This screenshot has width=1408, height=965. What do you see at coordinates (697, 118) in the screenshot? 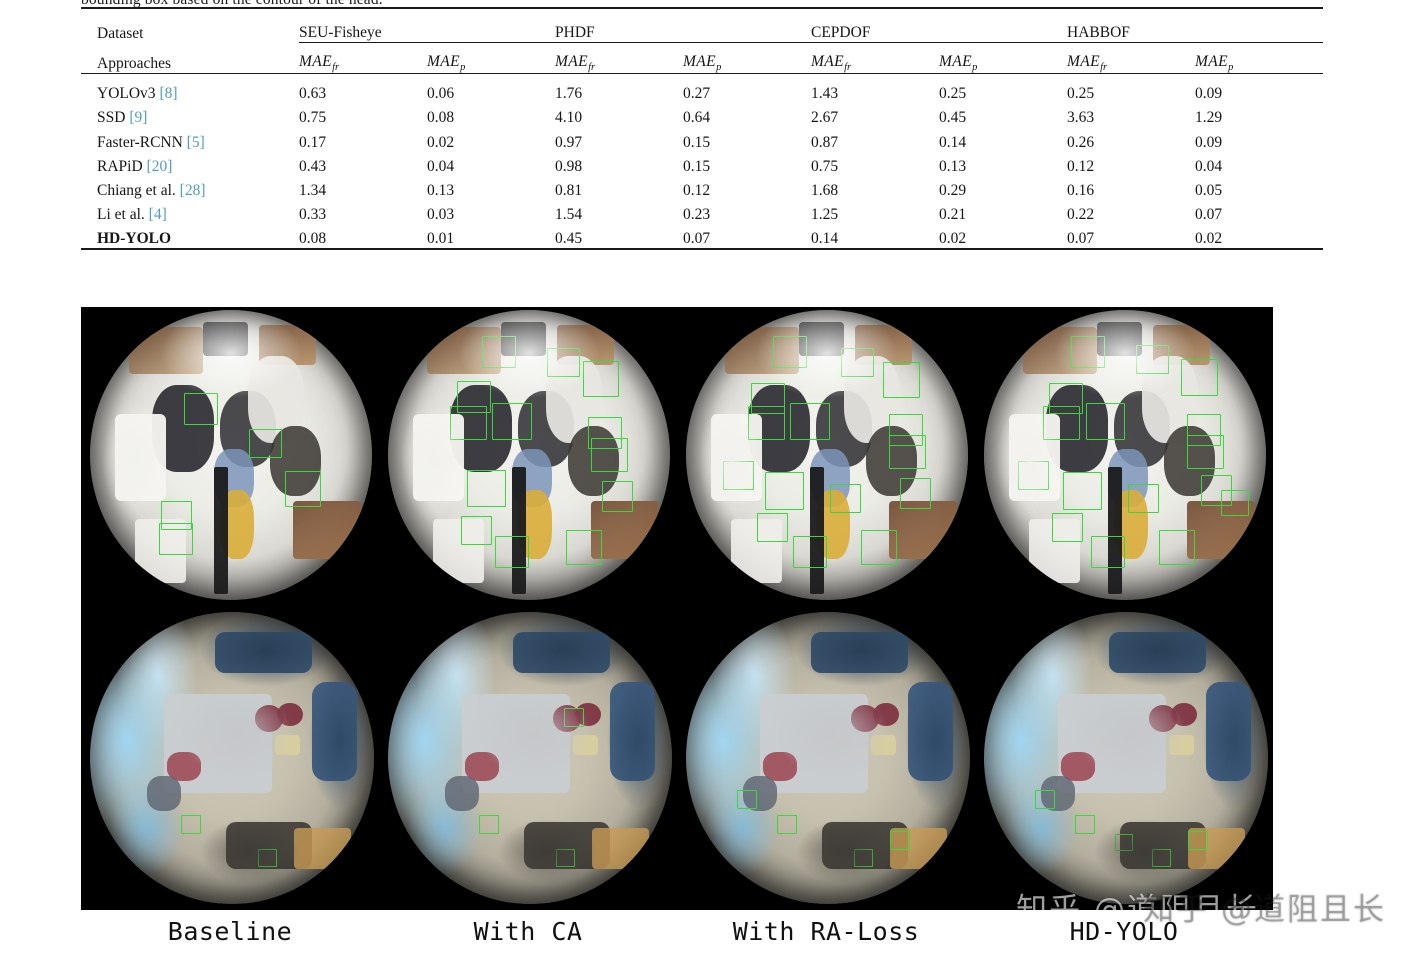
I see `table-cell-value: 0.64` at bounding box center [697, 118].